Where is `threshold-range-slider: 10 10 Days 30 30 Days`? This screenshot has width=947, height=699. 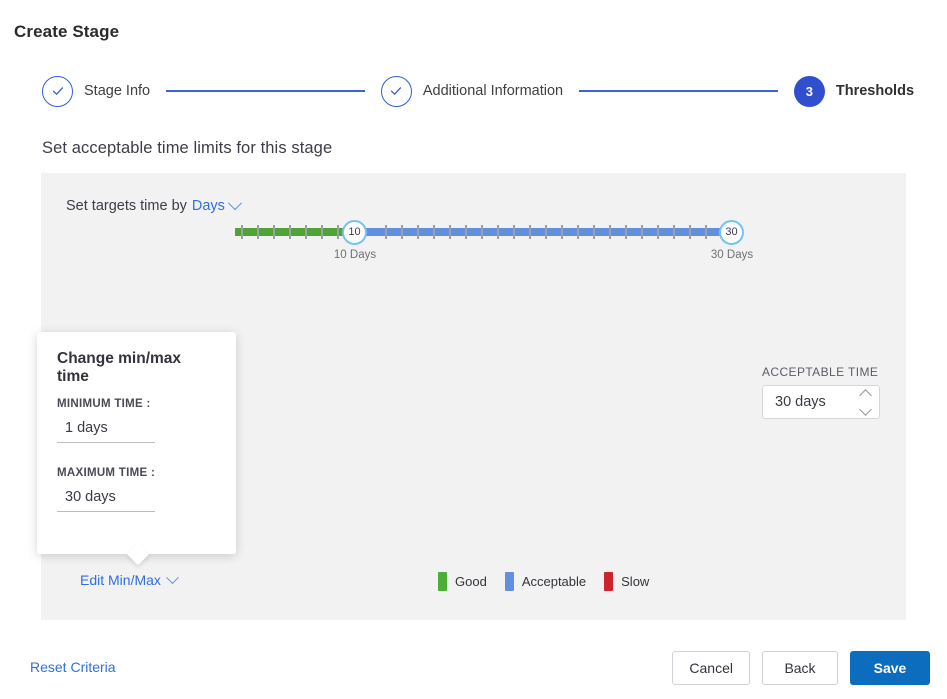
threshold-range-slider: 10 10 Days 30 30 Days is located at coordinates (474, 240).